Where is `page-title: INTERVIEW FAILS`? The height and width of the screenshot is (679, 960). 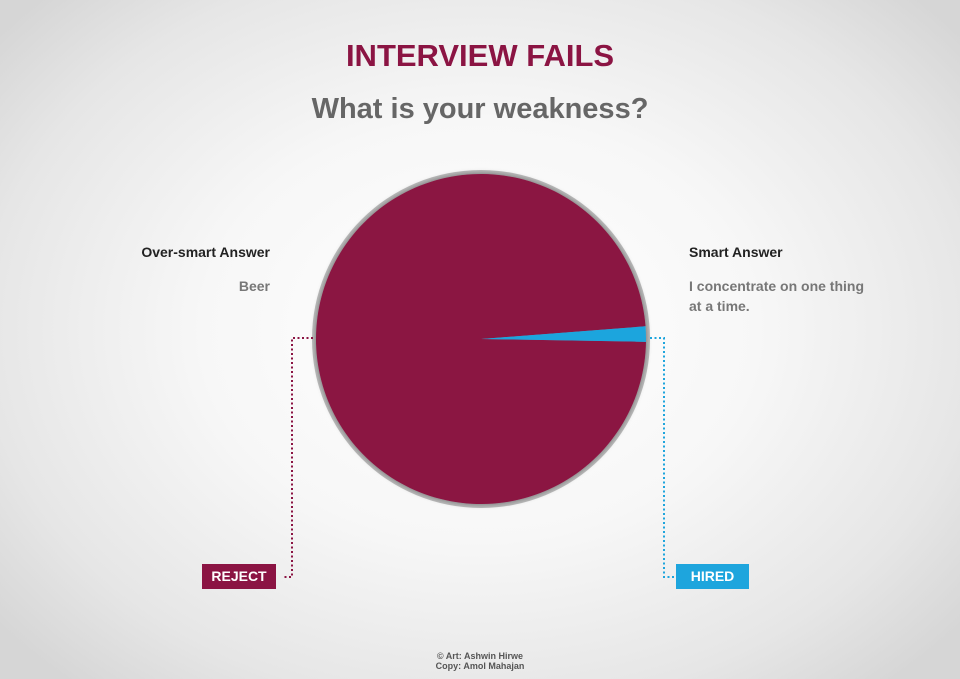
page-title: INTERVIEW FAILS is located at coordinates (480, 55).